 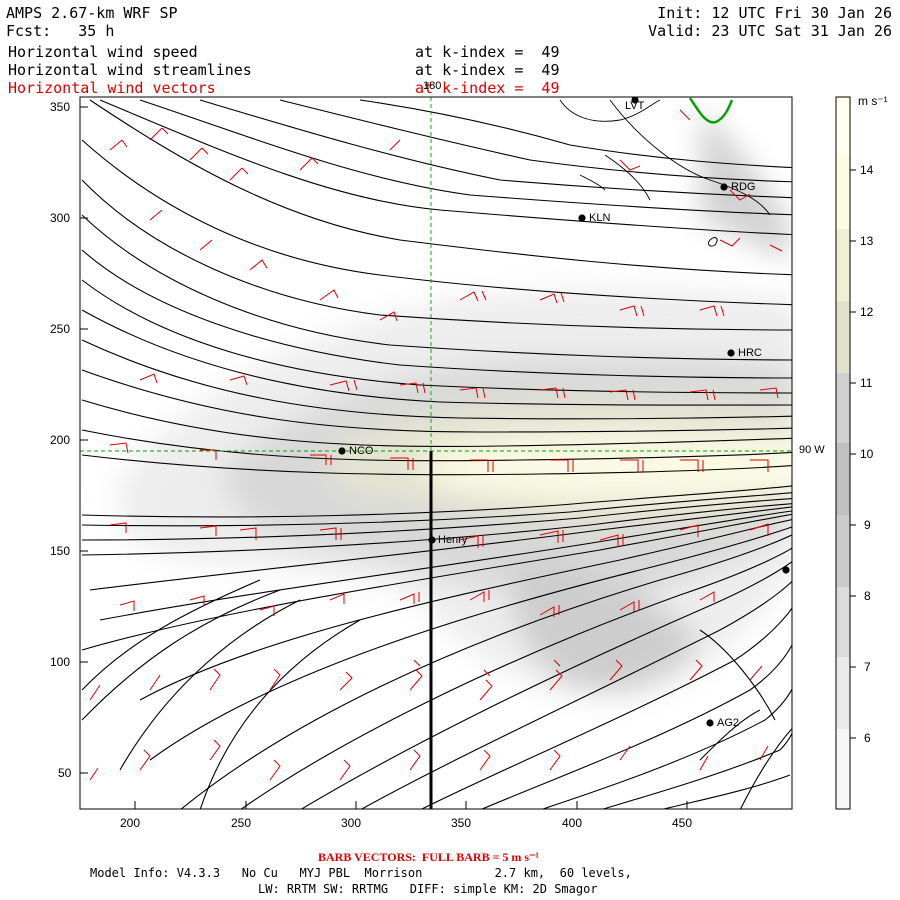 I want to click on y-tick-label: 350, so click(x=60, y=107).